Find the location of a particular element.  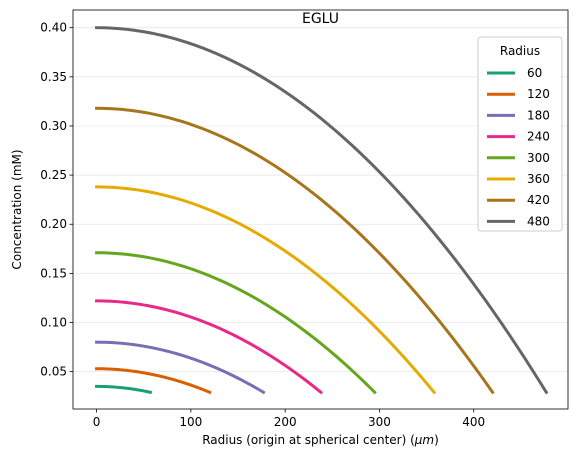

x-axis-label: Radius (origin at spherical center) (μm) is located at coordinates (320, 440).